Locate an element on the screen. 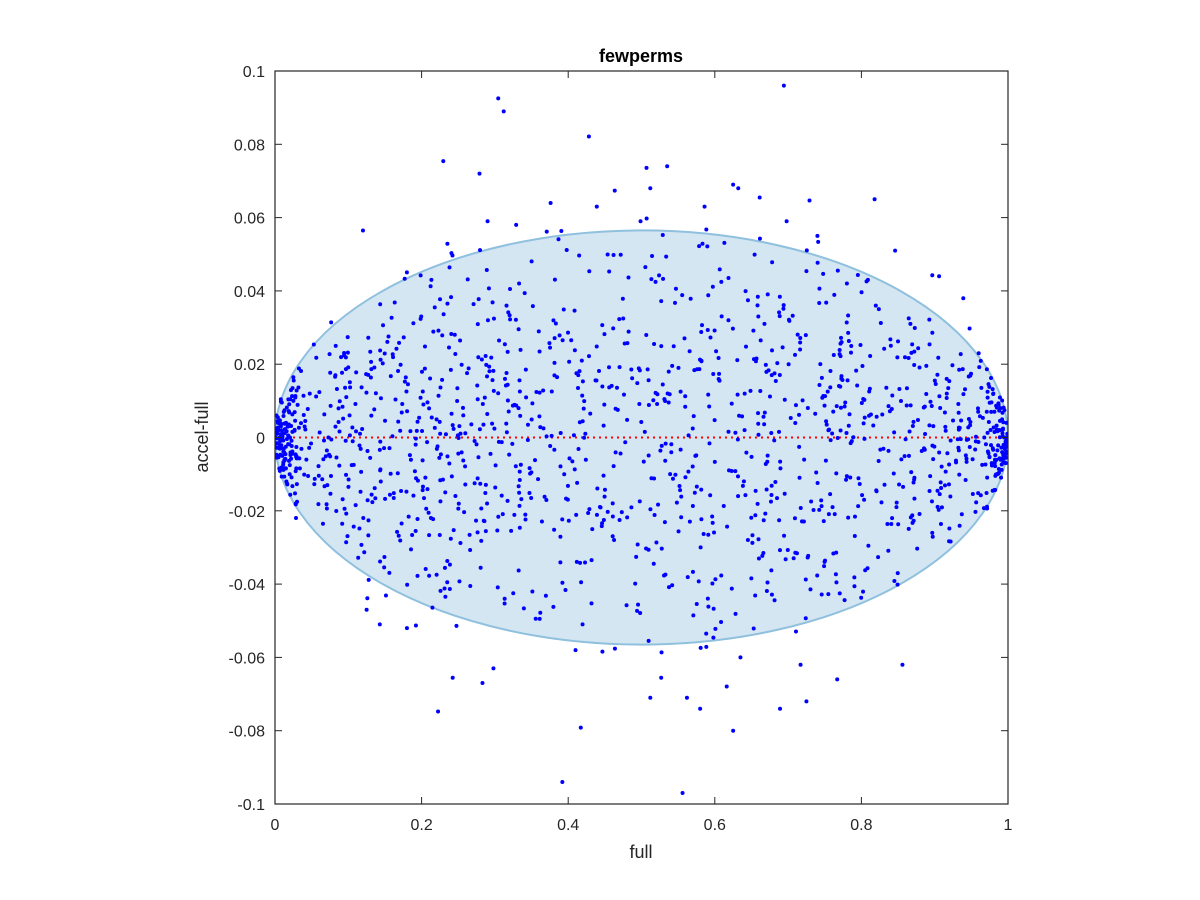 Image resolution: width=1200 pixels, height=900 pixels. x-tick-label: 1 is located at coordinates (1008, 825).